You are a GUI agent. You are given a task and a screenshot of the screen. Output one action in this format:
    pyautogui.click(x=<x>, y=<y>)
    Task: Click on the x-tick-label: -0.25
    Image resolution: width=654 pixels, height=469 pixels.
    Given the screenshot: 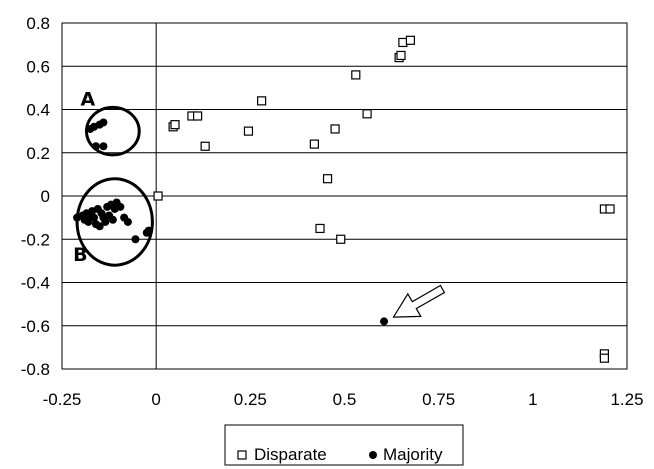 What is the action you would take?
    pyautogui.click(x=62, y=399)
    